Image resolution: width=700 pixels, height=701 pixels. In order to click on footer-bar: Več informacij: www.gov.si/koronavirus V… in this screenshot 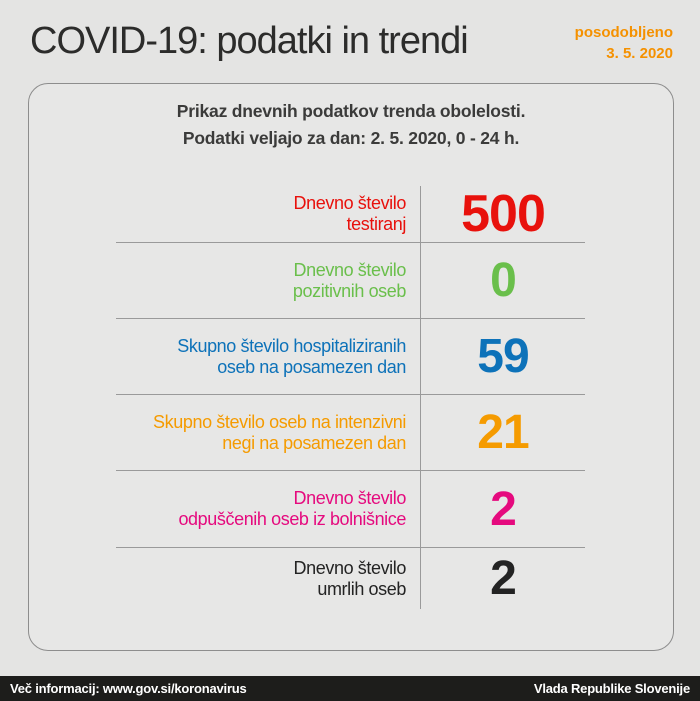, I will do `click(350, 688)`.